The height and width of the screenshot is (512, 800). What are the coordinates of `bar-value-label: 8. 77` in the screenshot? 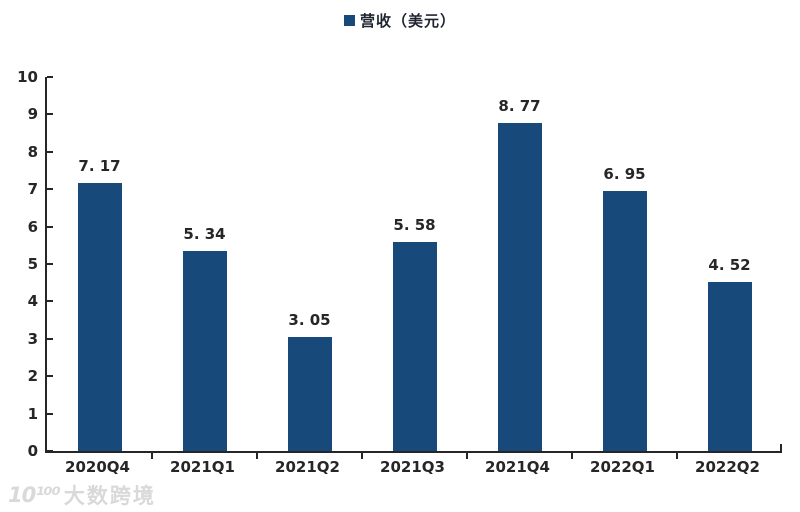 It's located at (519, 106).